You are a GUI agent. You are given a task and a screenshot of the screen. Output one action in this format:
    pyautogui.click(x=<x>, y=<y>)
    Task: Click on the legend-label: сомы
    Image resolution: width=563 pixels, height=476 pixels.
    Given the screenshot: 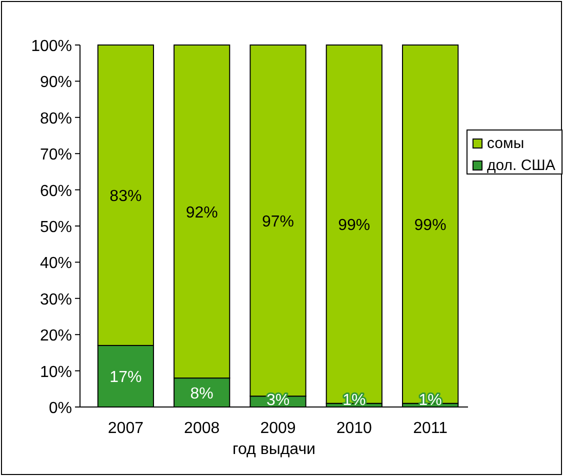 What is the action you would take?
    pyautogui.click(x=505, y=143)
    